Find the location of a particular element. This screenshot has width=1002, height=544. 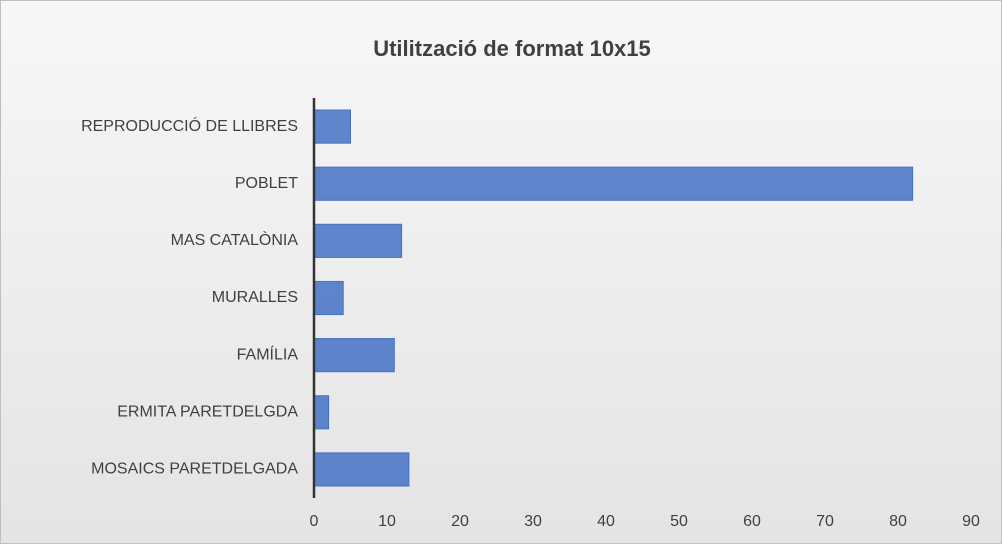

x-tick-label: 60 is located at coordinates (752, 521).